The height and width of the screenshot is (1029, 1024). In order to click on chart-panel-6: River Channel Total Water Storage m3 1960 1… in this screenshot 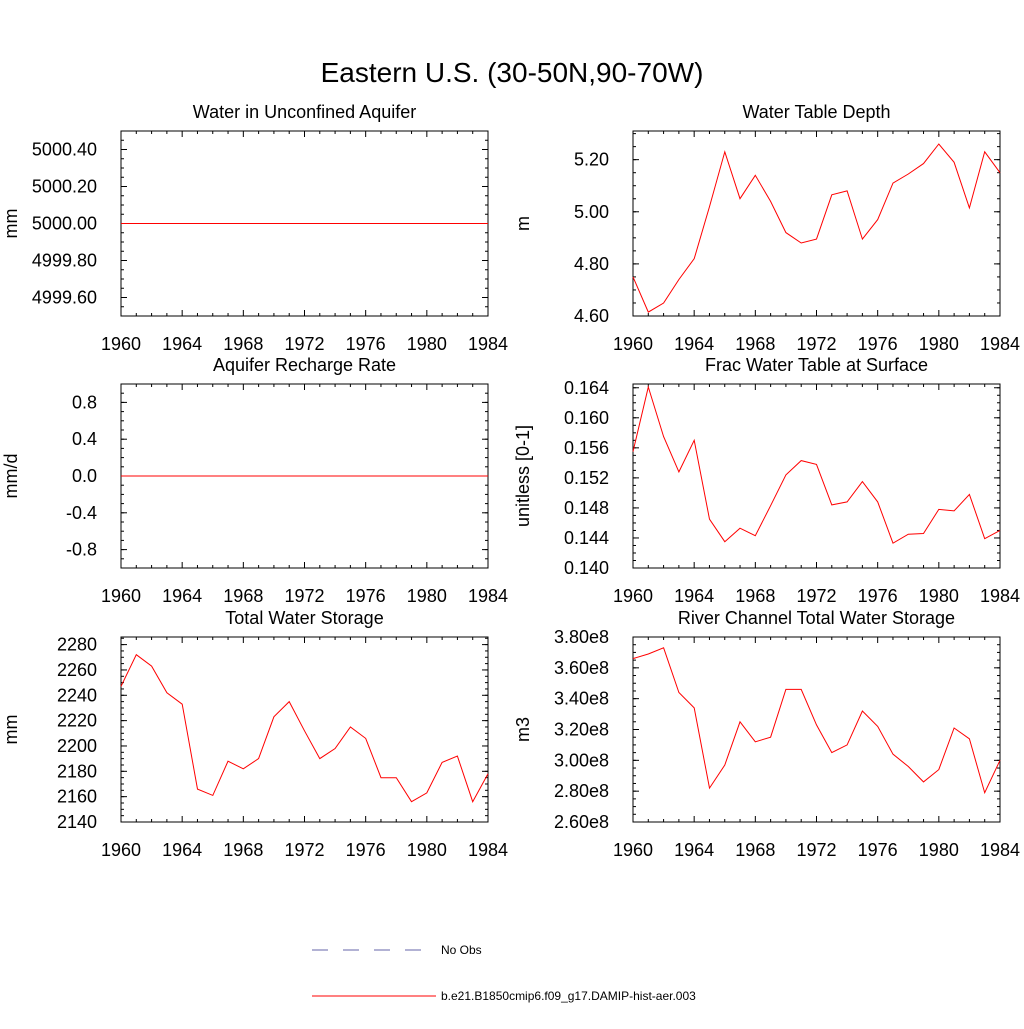, I will do `click(766, 734)`.